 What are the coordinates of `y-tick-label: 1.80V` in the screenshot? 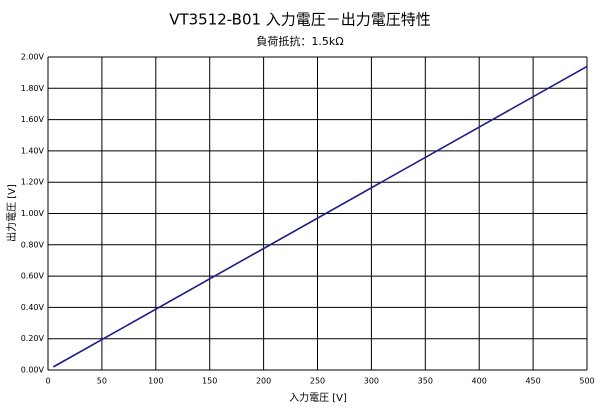 It's located at (33, 88).